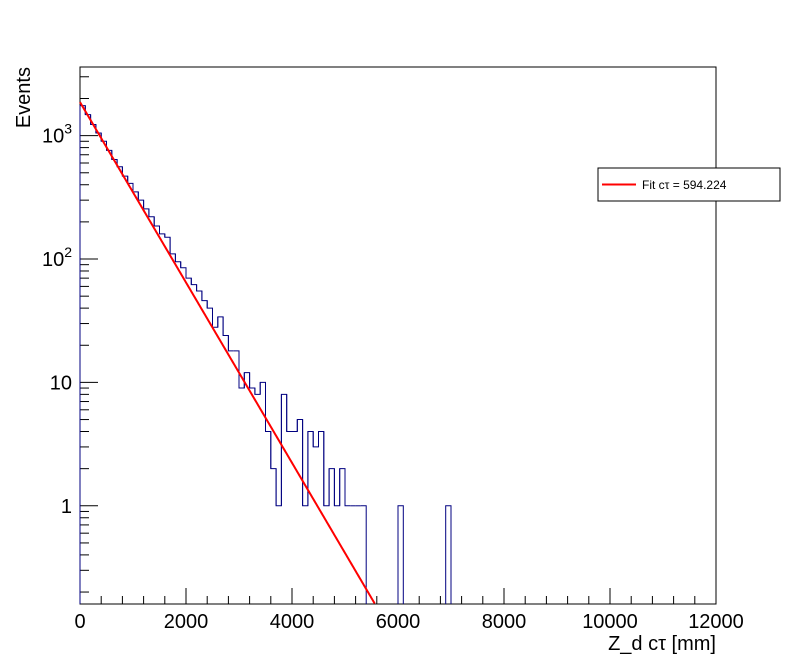 Image resolution: width=796 pixels, height=672 pixels. Describe the element at coordinates (57, 257) in the screenshot. I see `y-tick-label: 10²` at that location.